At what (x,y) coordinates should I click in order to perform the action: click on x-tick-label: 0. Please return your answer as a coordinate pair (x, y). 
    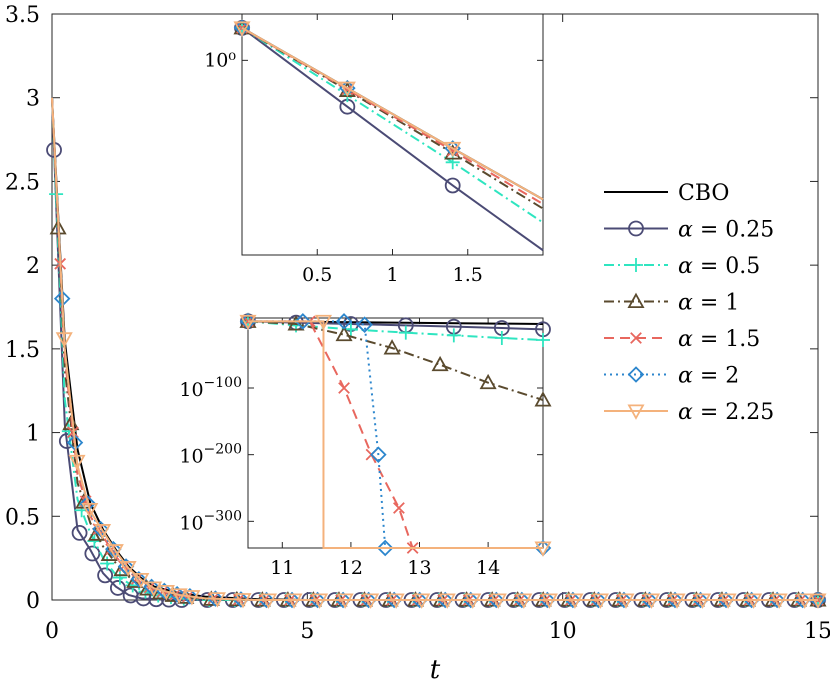
    Looking at the image, I should click on (52, 631).